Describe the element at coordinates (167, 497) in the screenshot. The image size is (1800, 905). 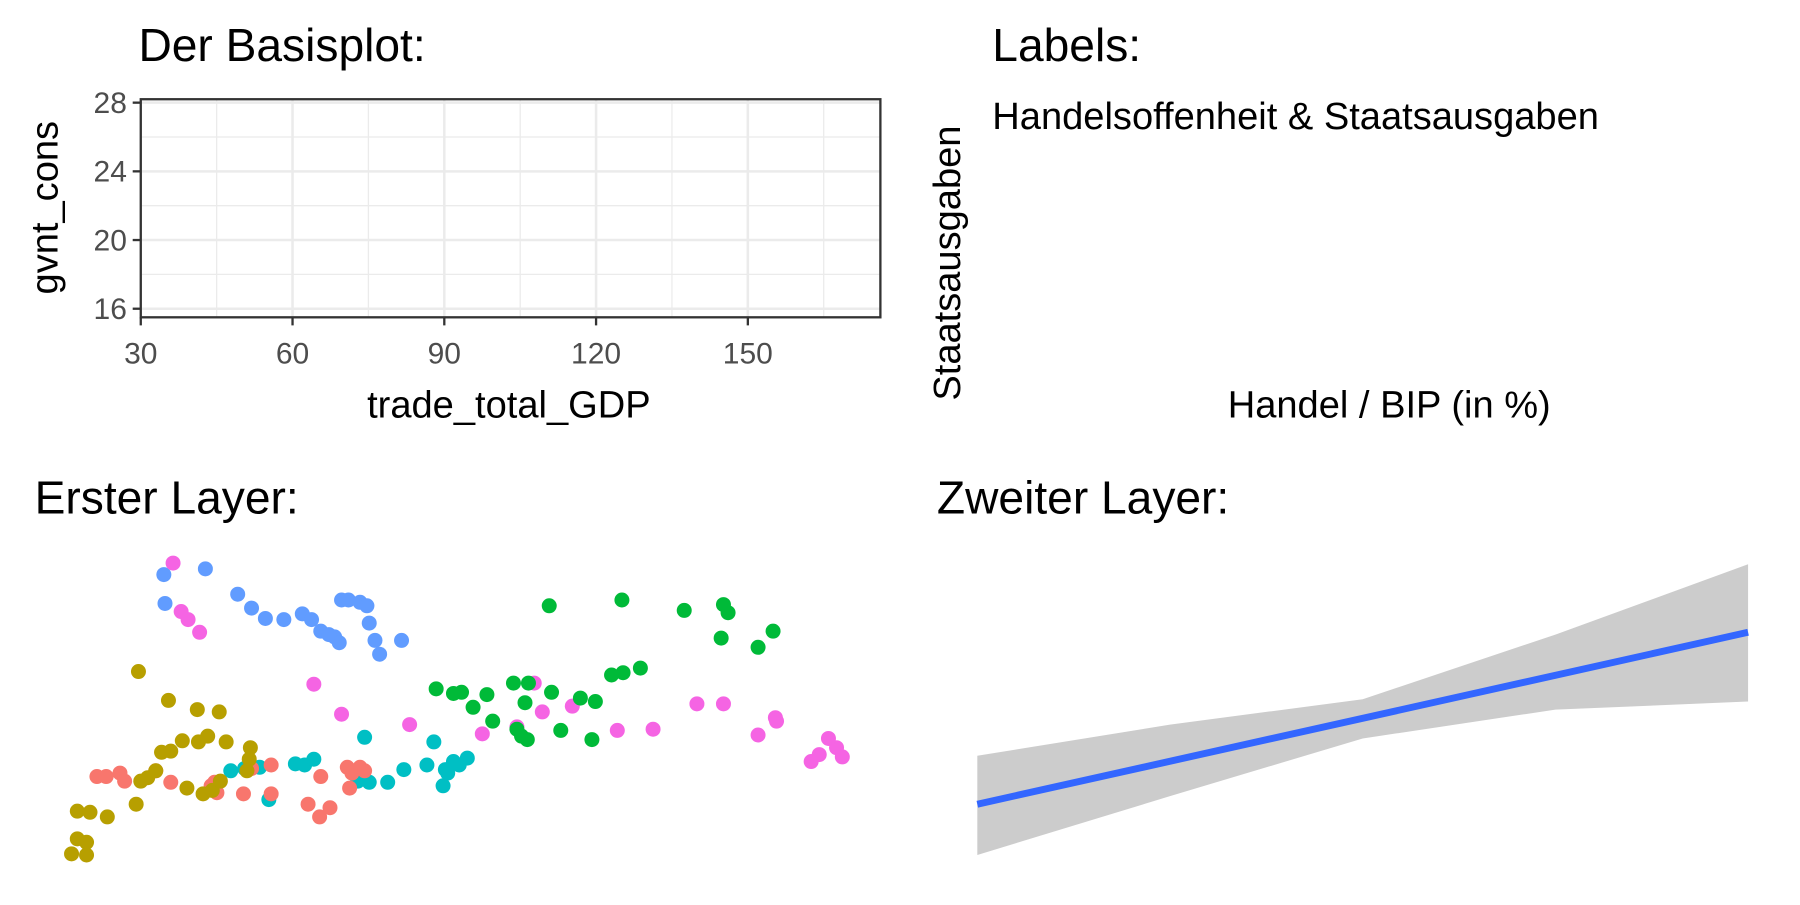
I see `chart-title: Erster Layer:` at that location.